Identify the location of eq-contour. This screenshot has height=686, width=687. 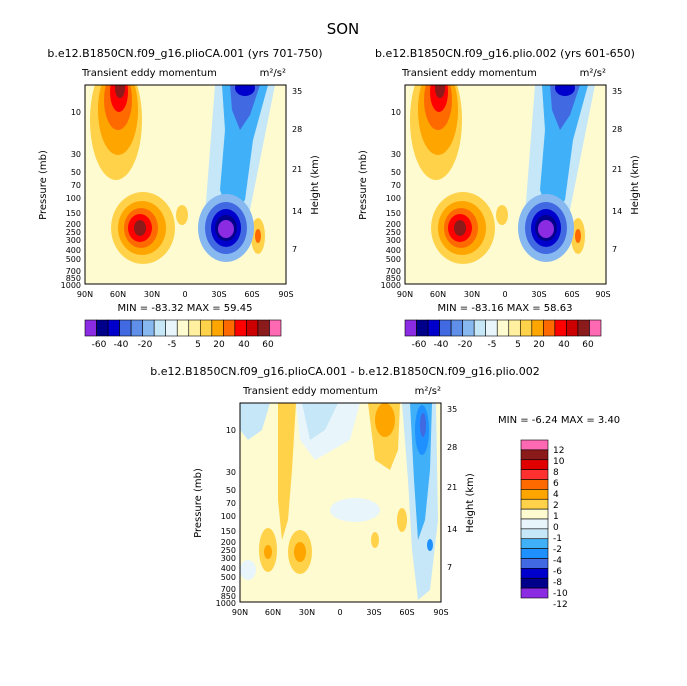
(182, 215).